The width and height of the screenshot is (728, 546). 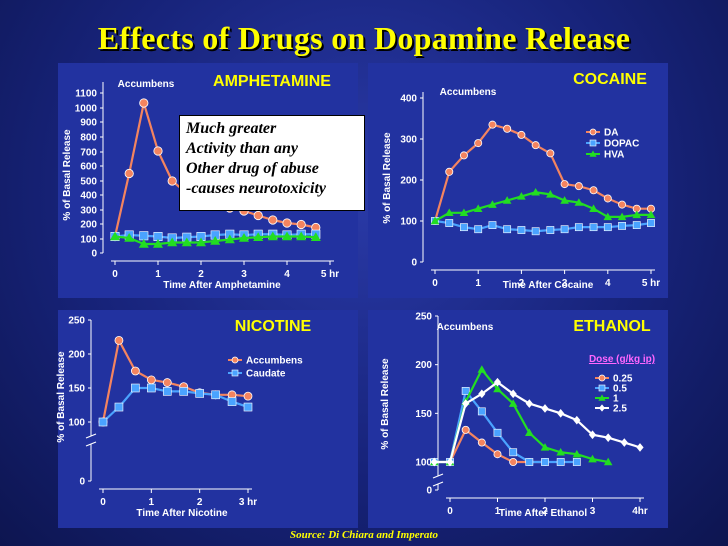 I want to click on amphetamine-x-tick-label: 0, so click(x=115, y=274).